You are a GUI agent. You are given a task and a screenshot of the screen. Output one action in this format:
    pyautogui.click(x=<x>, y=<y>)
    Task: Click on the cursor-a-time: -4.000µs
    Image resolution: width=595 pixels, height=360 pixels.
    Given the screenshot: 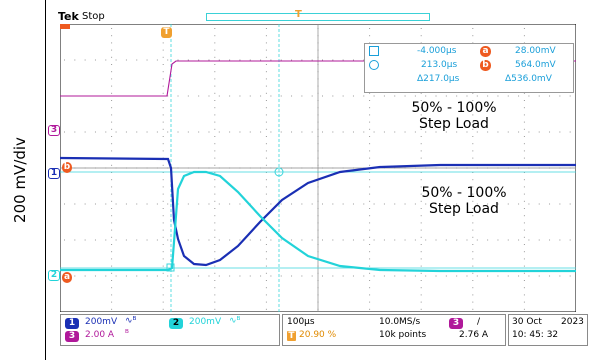 What is the action you would take?
    pyautogui.click(x=437, y=51)
    